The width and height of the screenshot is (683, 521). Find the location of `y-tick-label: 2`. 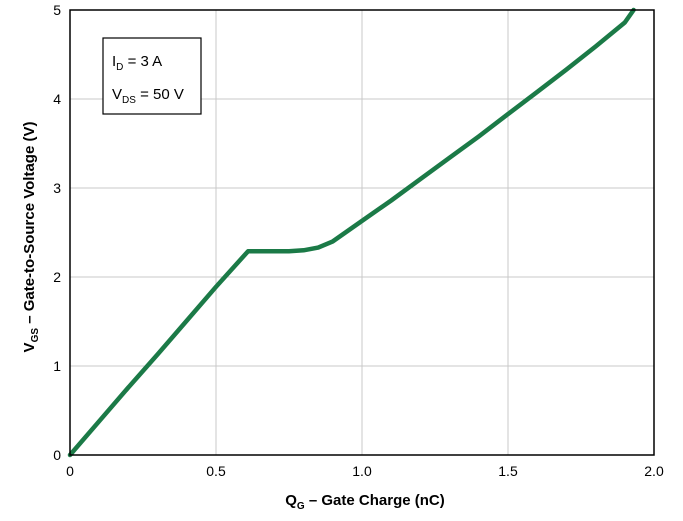

y-tick-label: 2 is located at coordinates (57, 277).